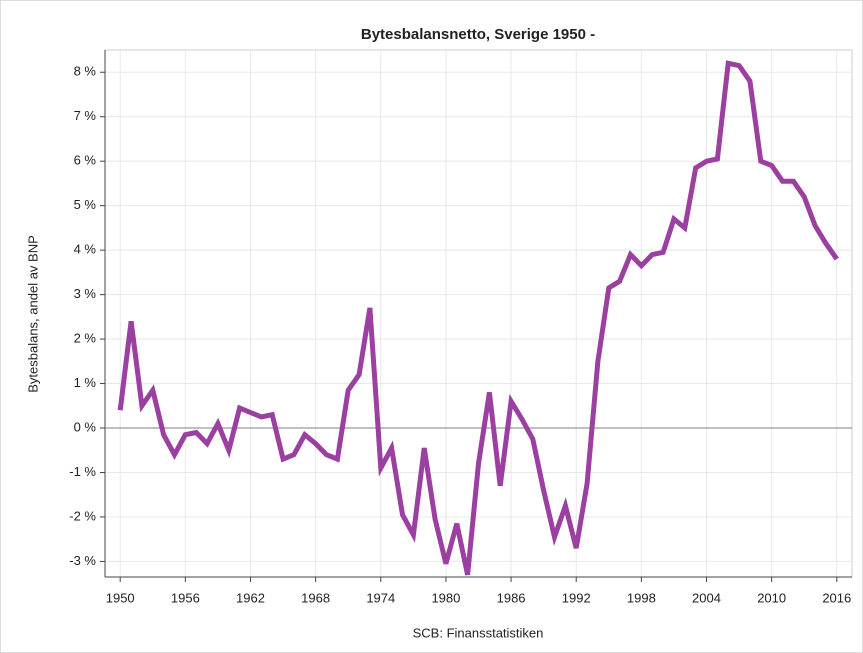  Describe the element at coordinates (85, 204) in the screenshot. I see `y-tick-label: 5 %` at that location.